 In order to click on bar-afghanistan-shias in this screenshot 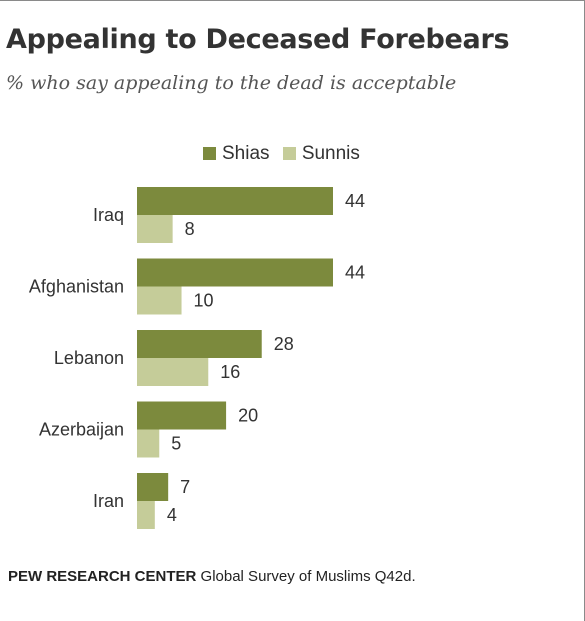, I will do `click(235, 272)`.